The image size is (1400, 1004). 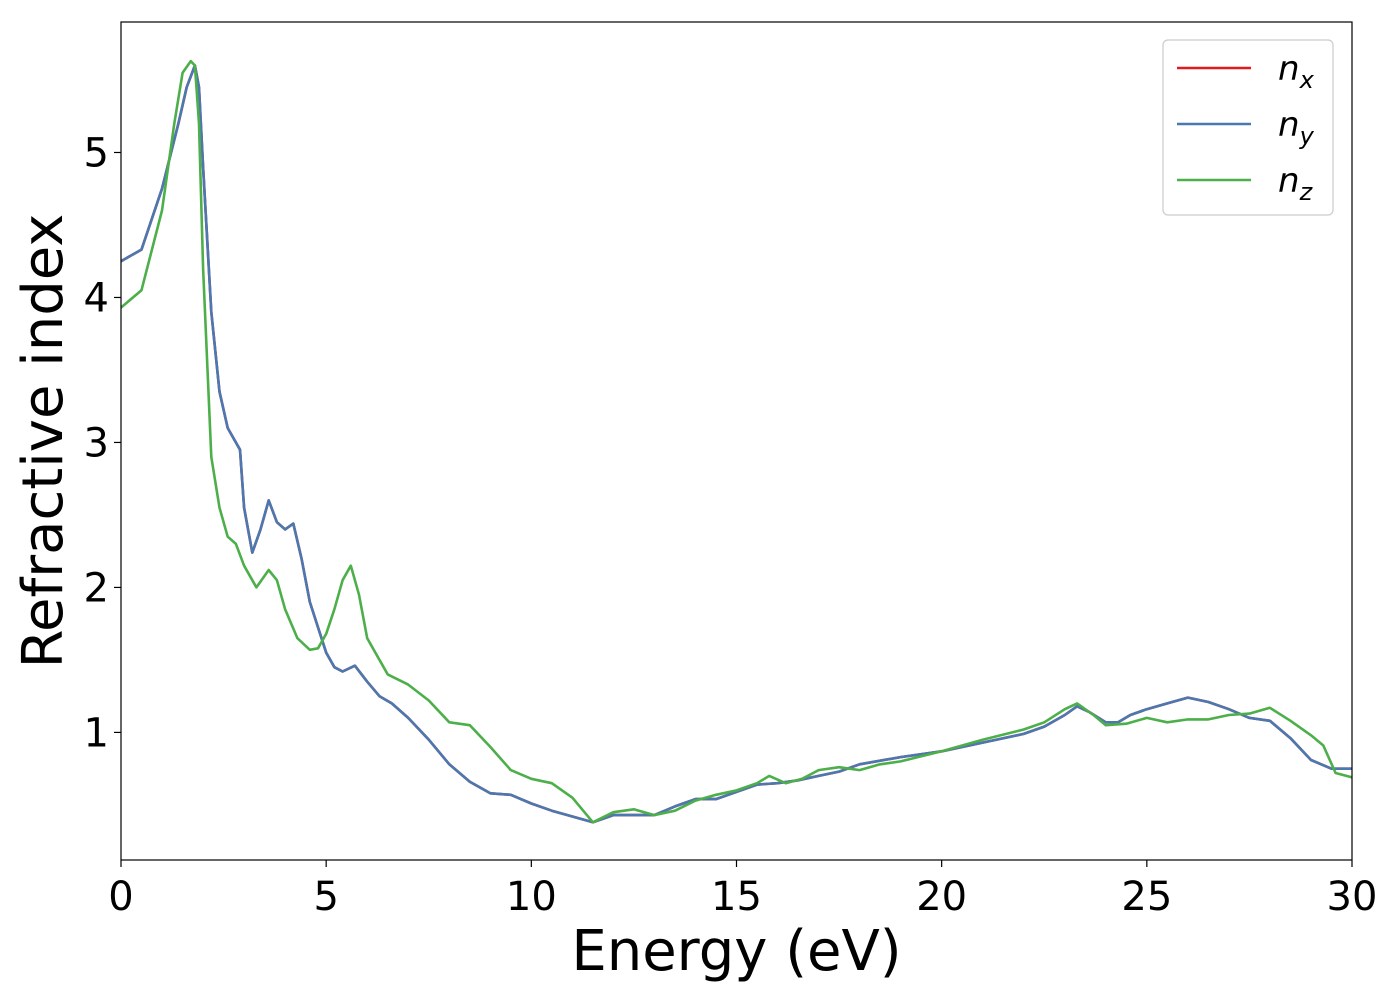 What do you see at coordinates (96, 443) in the screenshot?
I see `y-tick-label: 3` at bounding box center [96, 443].